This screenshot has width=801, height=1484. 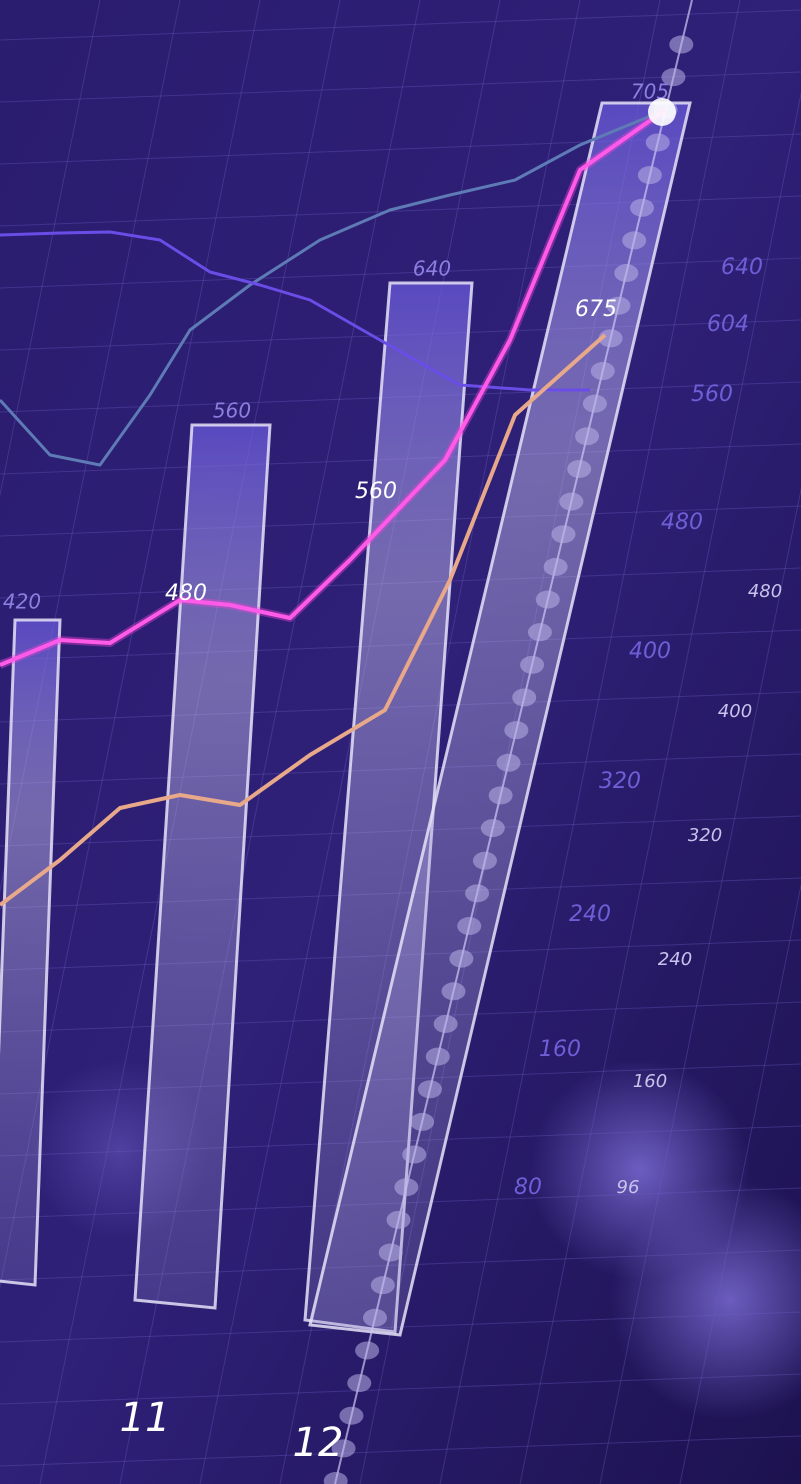 I want to click on far-axis-label: 160, so click(x=650, y=1081).